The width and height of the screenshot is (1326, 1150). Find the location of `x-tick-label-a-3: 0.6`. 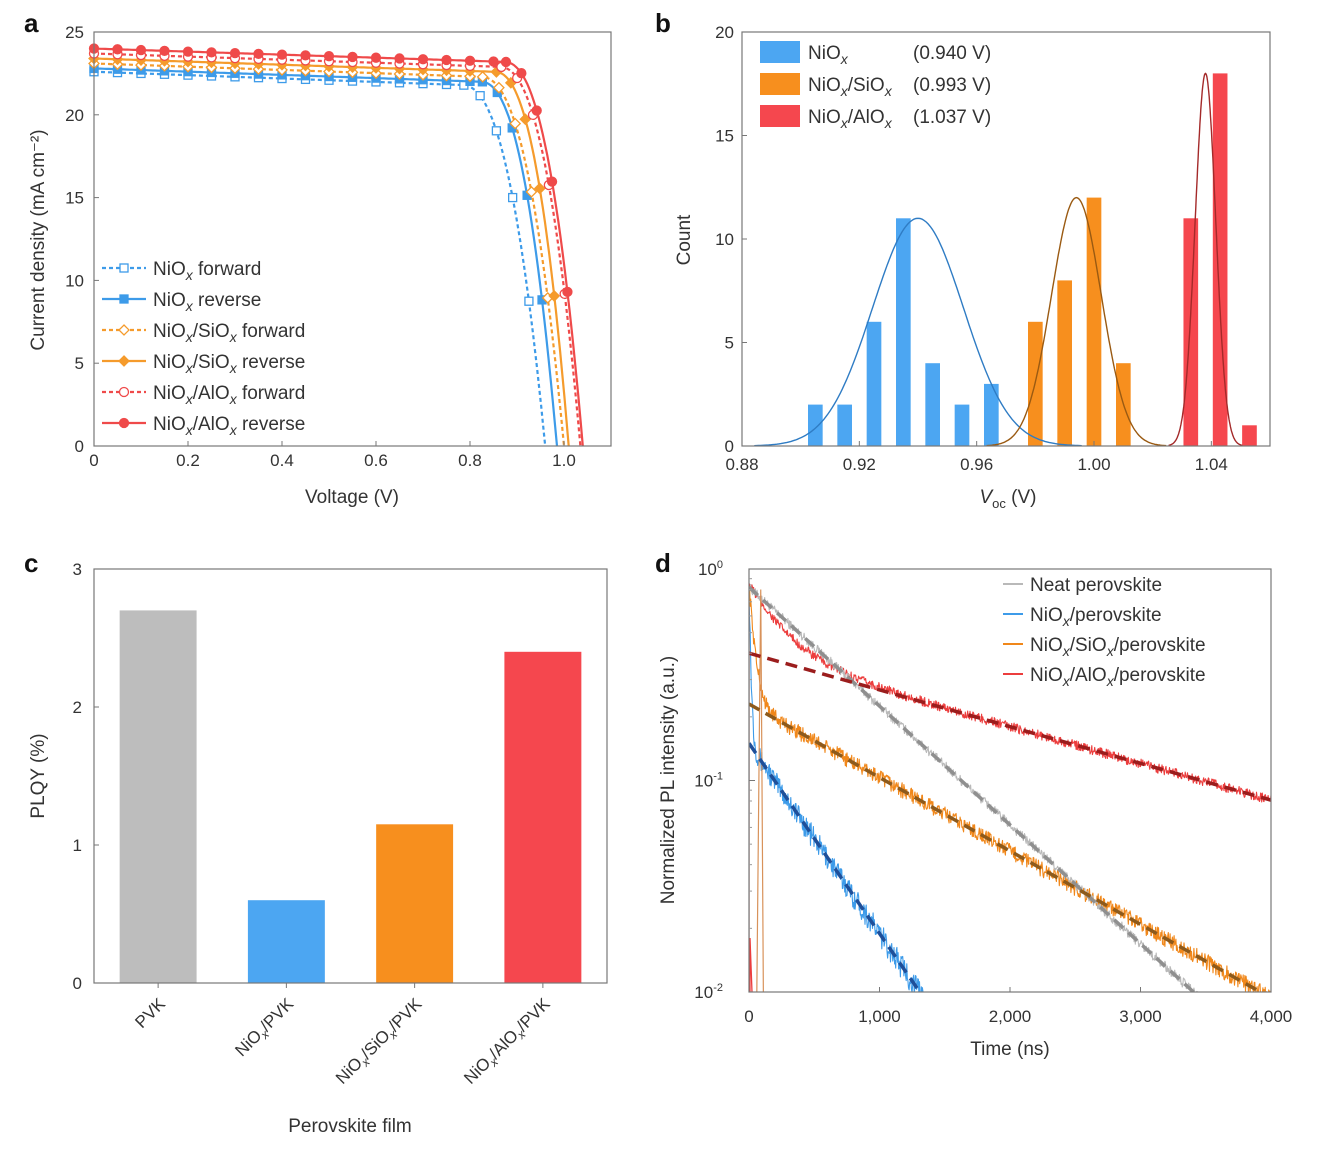

x-tick-label-a-3: 0.6 is located at coordinates (376, 460).